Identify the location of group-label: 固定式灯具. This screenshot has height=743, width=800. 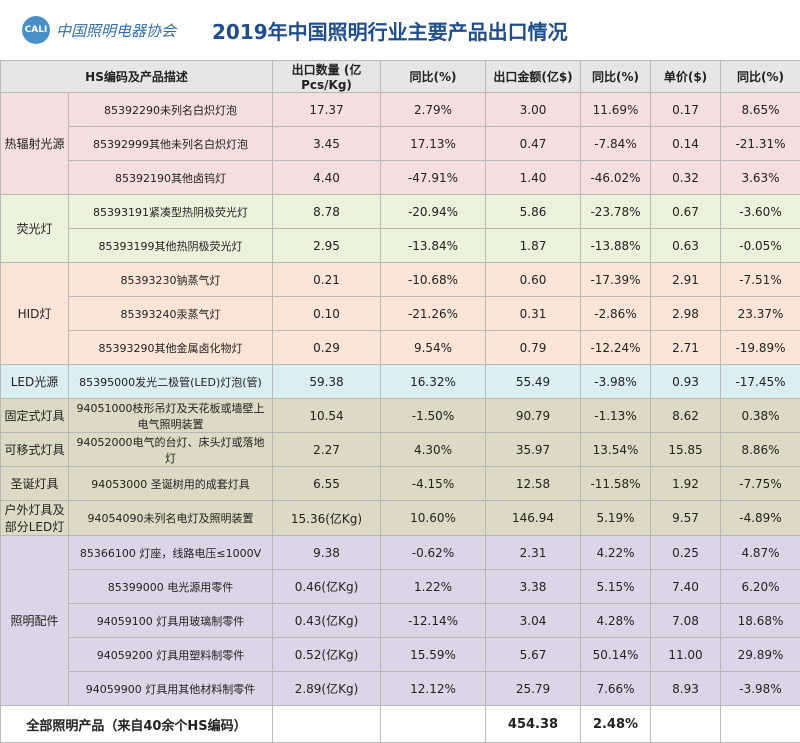
(35, 416).